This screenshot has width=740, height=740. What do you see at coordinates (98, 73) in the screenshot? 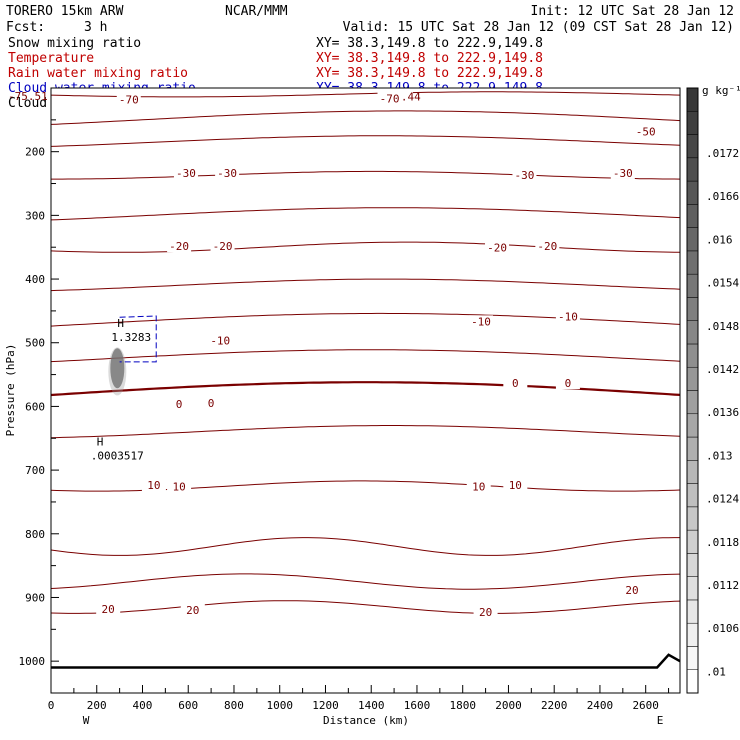
I see `field-name: Rain water mixing ratio` at bounding box center [98, 73].